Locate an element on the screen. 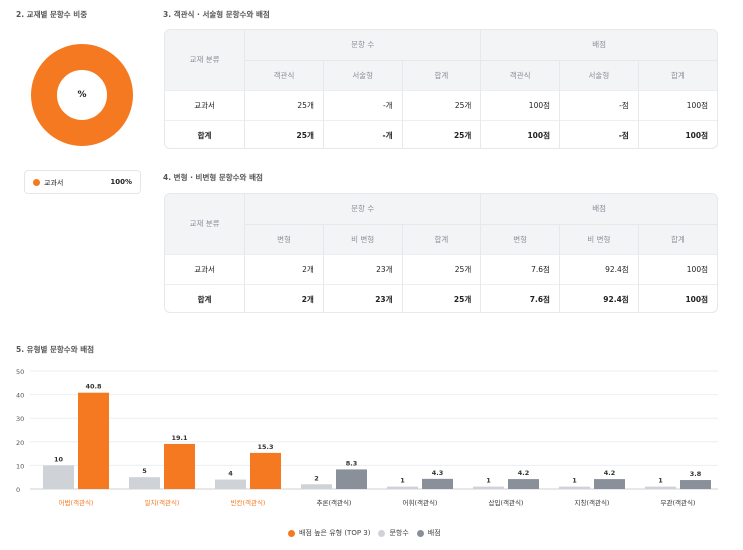 This screenshot has width=743, height=550. x-category-label: 어법(객관식) is located at coordinates (76, 502).